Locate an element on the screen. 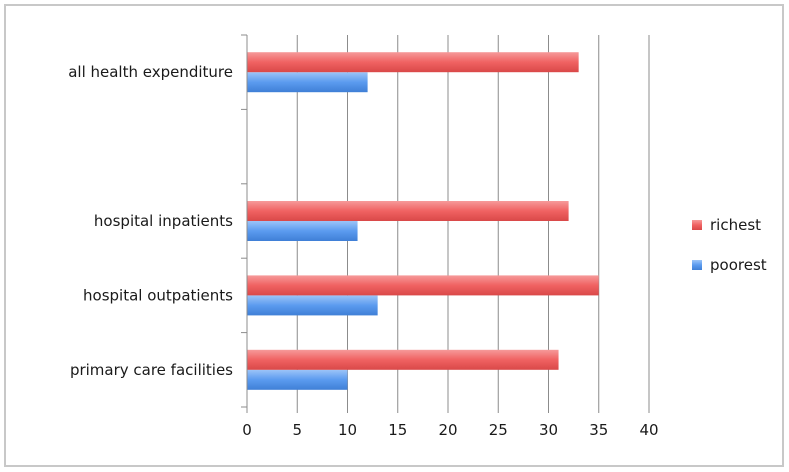 This screenshot has height=472, width=789. x-tick-label-35: 35 is located at coordinates (598, 430).